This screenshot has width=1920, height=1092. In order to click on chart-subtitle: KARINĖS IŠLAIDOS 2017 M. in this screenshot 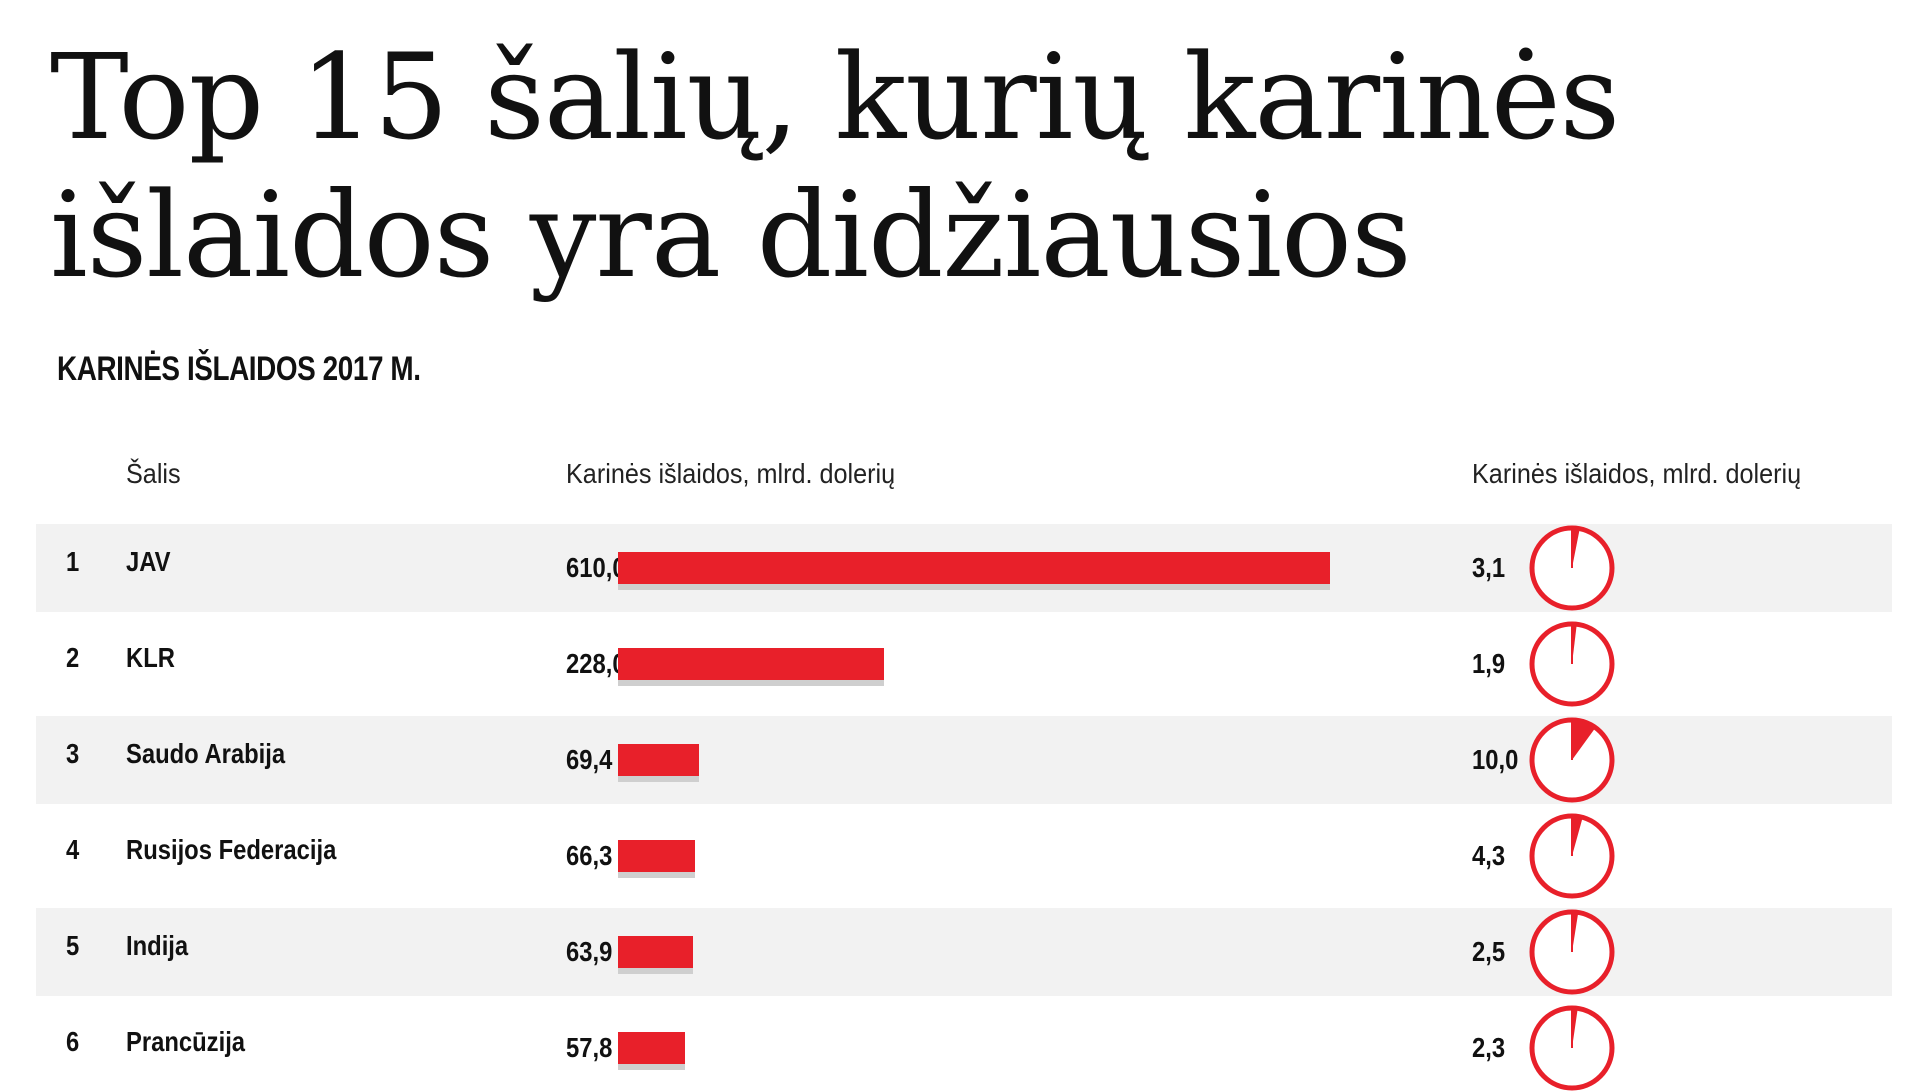, I will do `click(239, 369)`.